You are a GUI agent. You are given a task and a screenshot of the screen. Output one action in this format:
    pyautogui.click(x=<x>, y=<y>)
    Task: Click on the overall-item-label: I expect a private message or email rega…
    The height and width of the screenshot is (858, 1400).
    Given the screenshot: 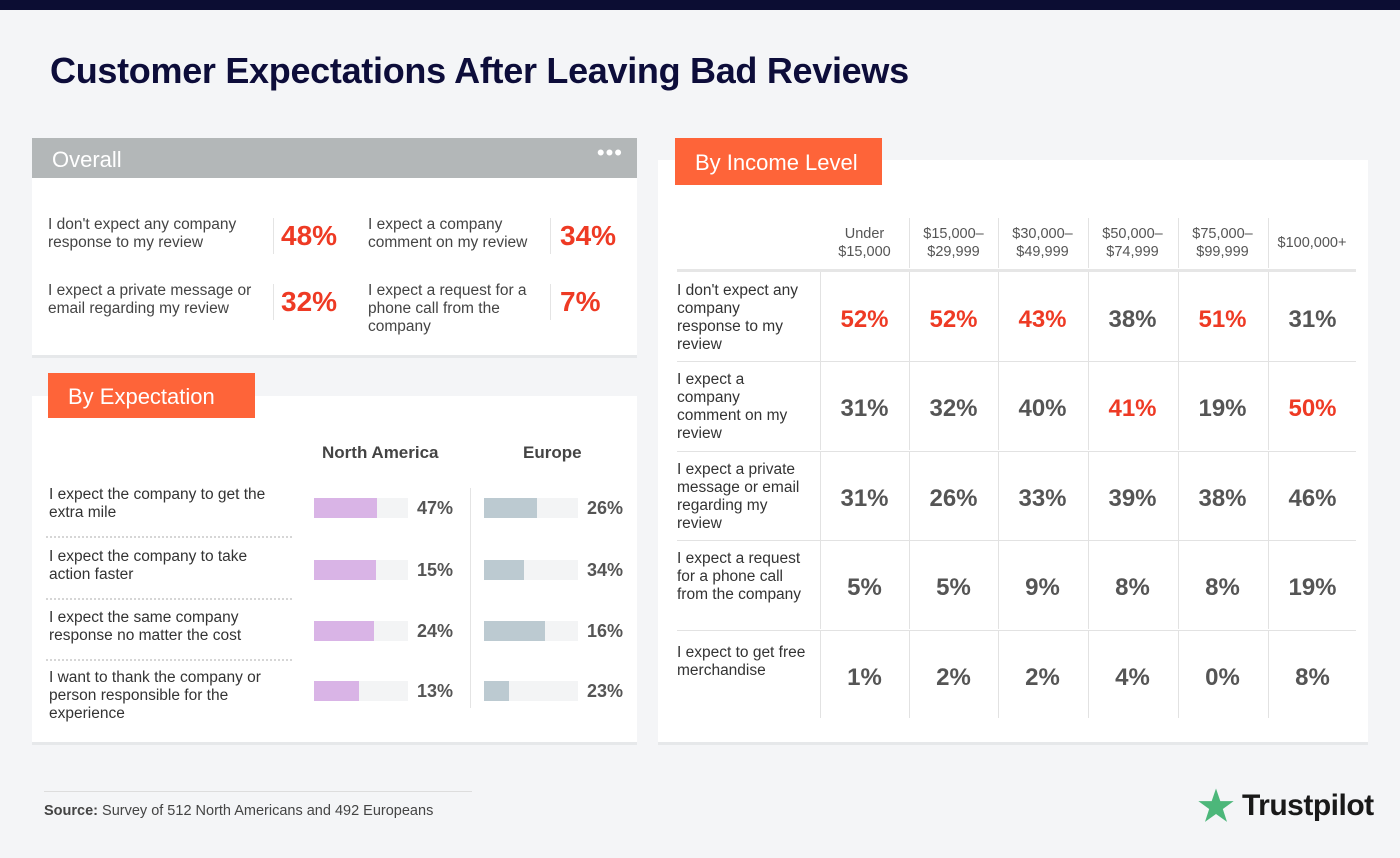 What is the action you would take?
    pyautogui.click(x=150, y=299)
    